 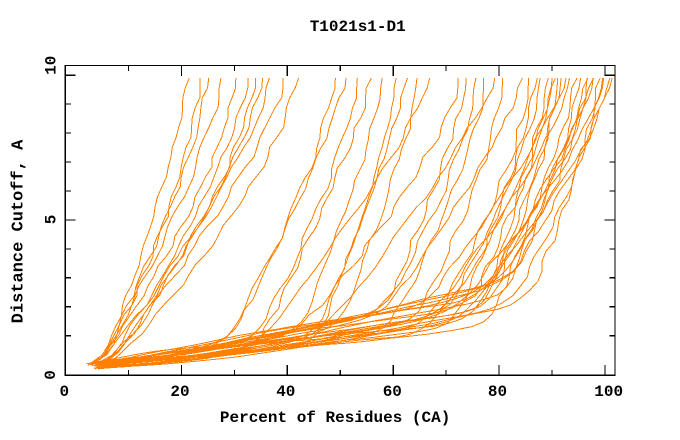 I want to click on svg-text: 40, so click(x=285, y=392).